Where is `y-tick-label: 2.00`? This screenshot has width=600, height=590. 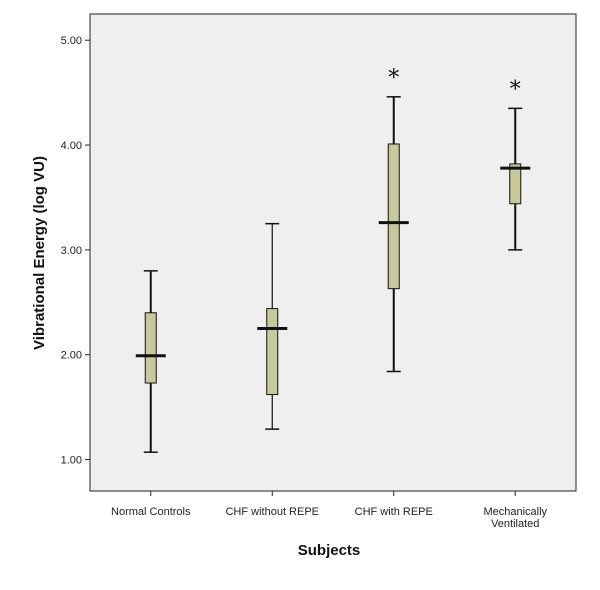
y-tick-label: 2.00 is located at coordinates (71, 356).